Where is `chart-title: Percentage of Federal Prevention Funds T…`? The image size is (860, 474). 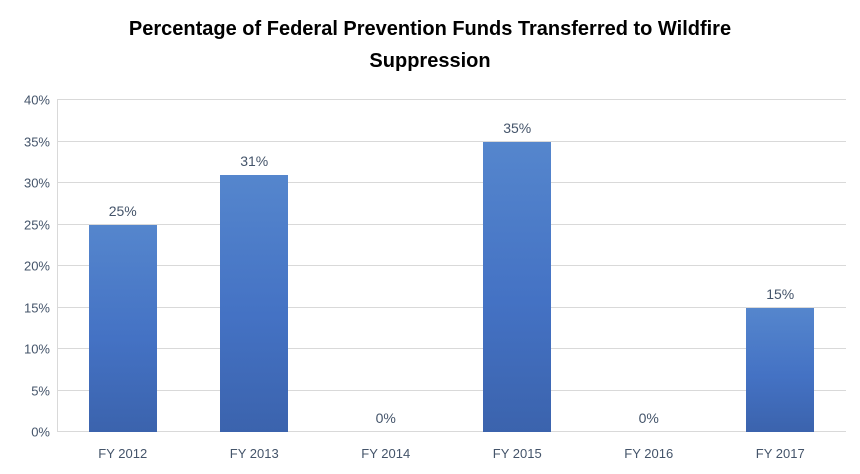
chart-title: Percentage of Federal Prevention Funds T… is located at coordinates (430, 45).